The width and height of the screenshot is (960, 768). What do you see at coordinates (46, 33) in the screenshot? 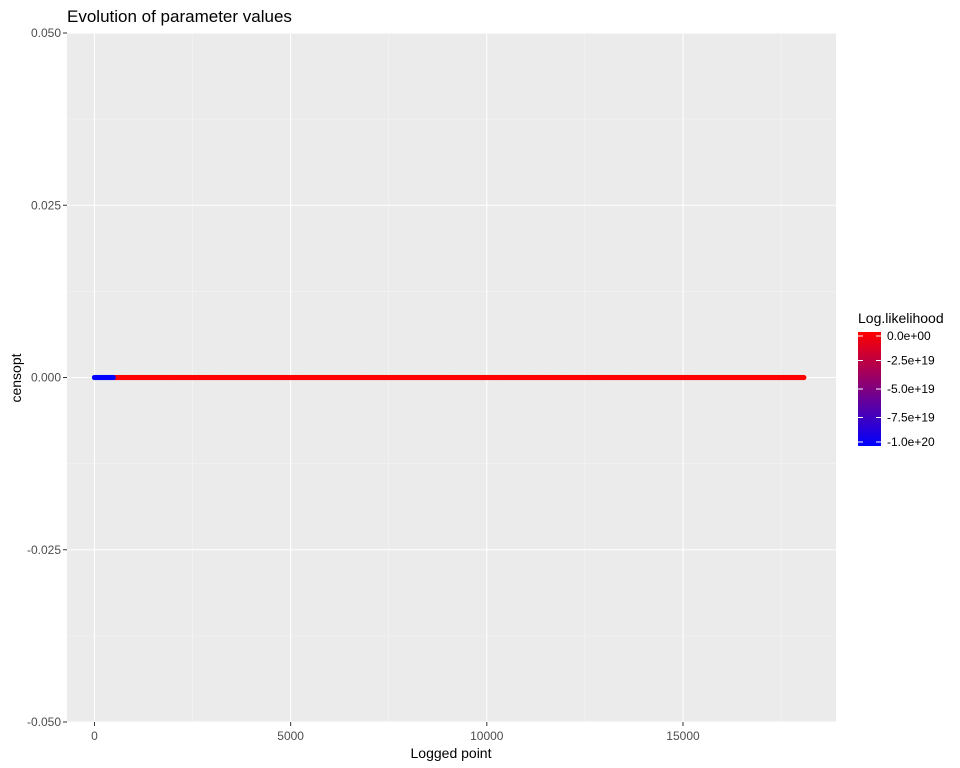
I see `y-tick-label: 0.050` at bounding box center [46, 33].